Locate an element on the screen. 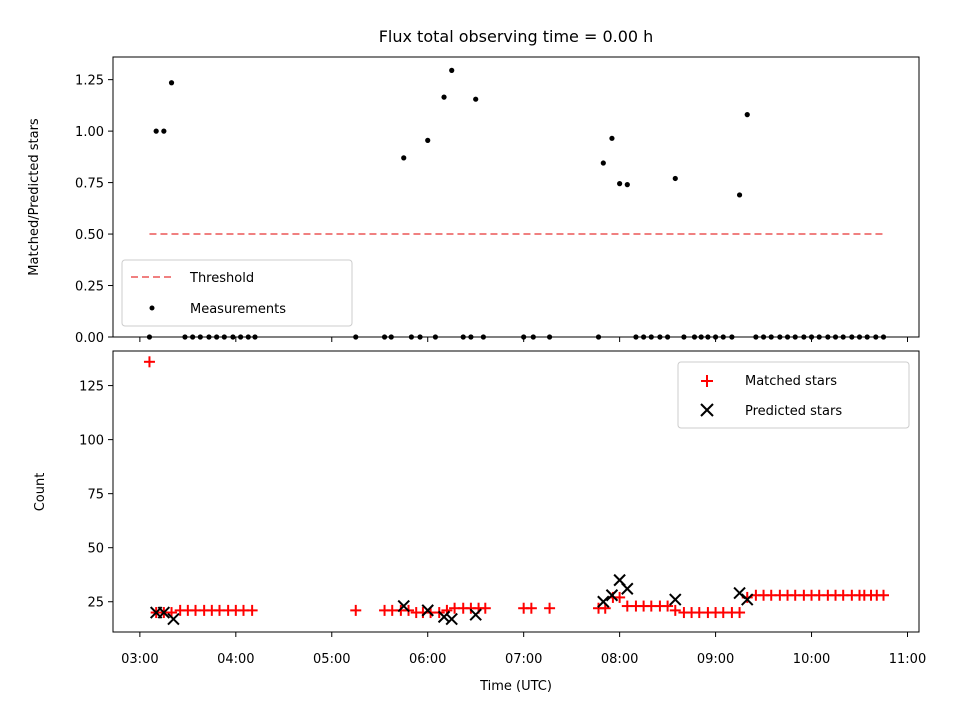  top-y-tick-label: 0.25 is located at coordinates (89, 287).